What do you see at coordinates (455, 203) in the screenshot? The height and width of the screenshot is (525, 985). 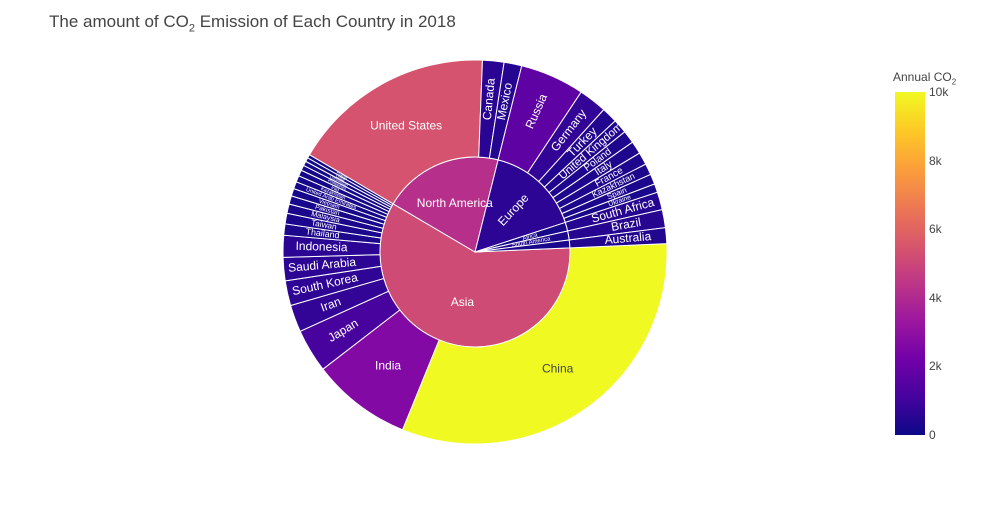 I see `continent-label-north-america: North America` at bounding box center [455, 203].